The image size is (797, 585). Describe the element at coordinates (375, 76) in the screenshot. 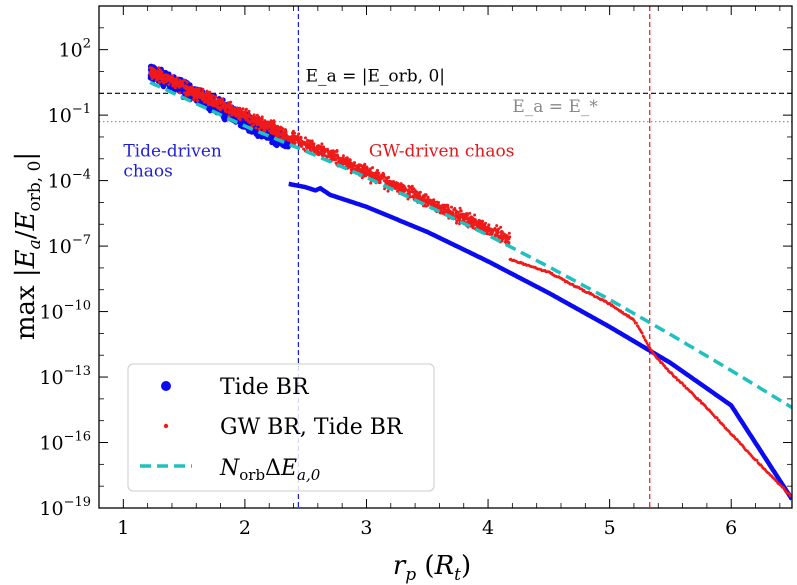

I see `annotation-2: E_a = |E_orb, 0|` at that location.